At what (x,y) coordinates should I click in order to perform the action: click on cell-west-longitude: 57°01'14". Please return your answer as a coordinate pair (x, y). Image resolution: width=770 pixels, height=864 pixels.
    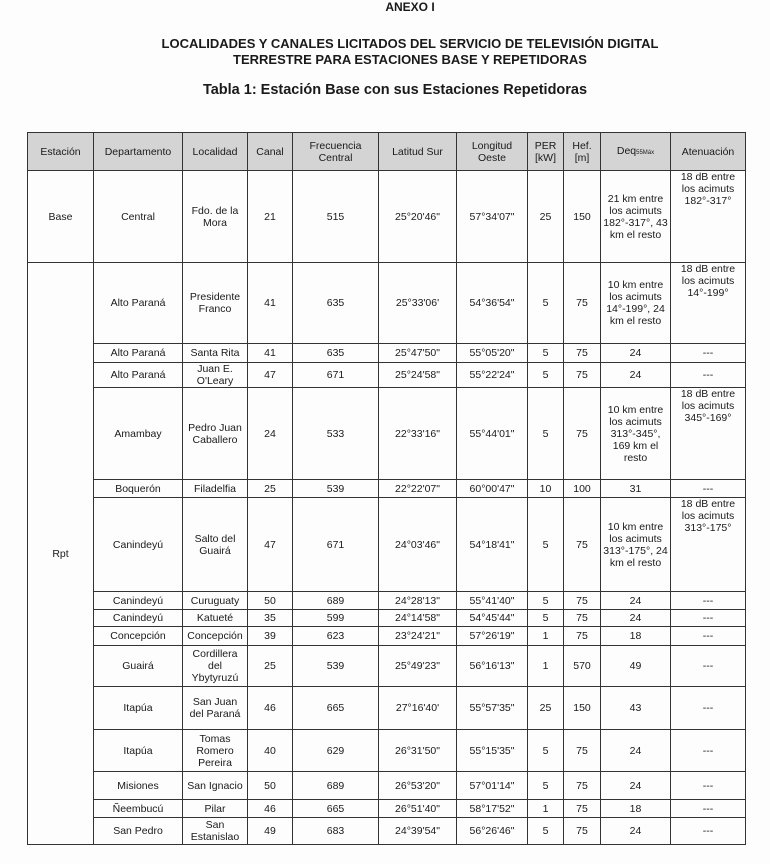
    Looking at the image, I should click on (492, 785).